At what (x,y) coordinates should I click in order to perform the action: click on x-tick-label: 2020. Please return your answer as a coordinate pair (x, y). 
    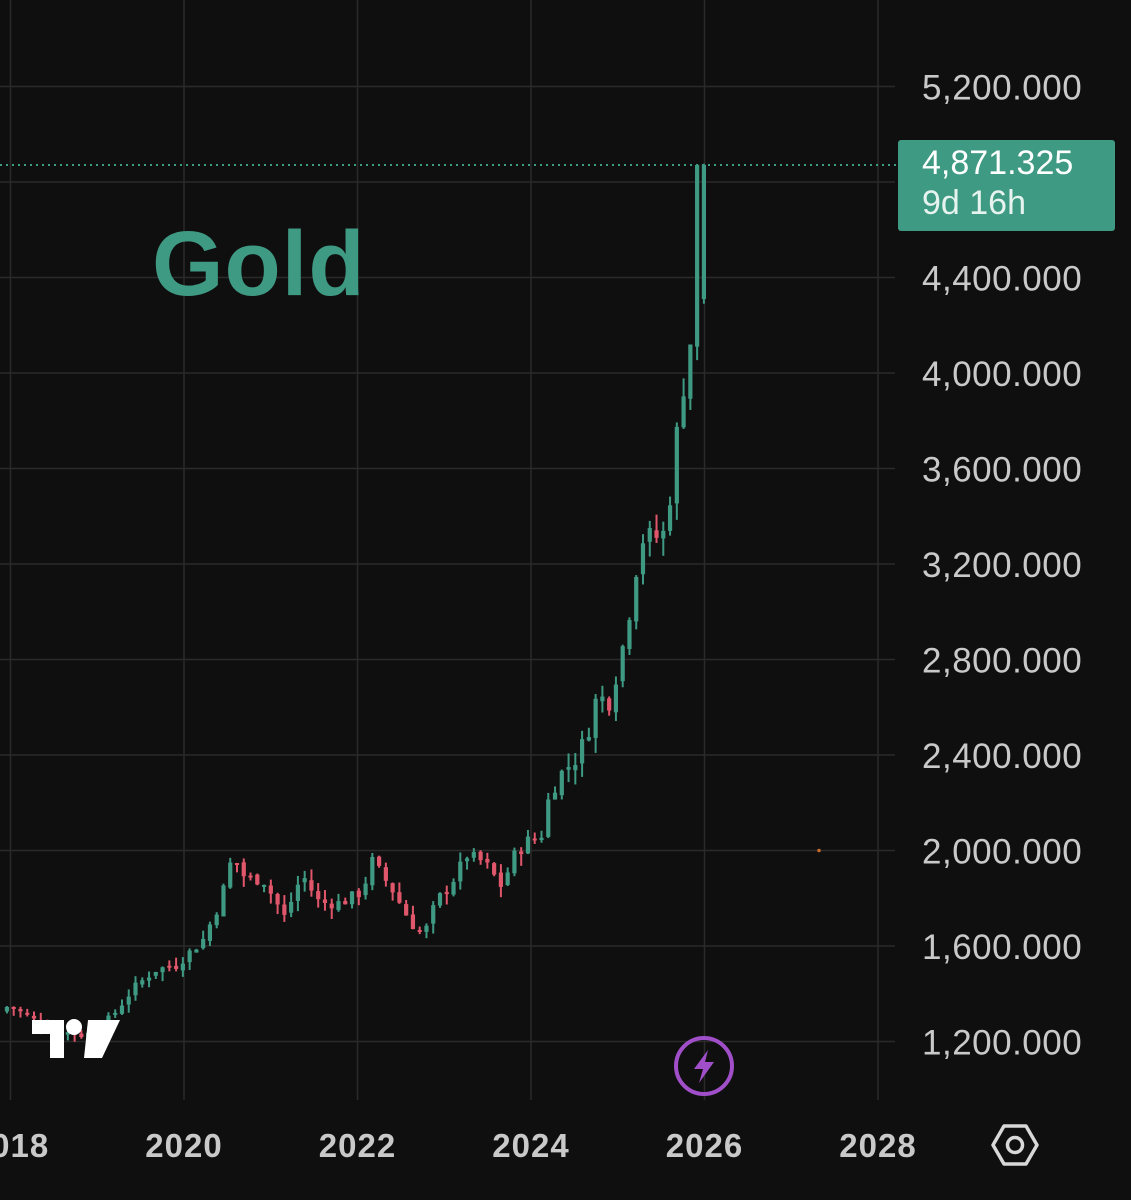
    Looking at the image, I should click on (183, 1145).